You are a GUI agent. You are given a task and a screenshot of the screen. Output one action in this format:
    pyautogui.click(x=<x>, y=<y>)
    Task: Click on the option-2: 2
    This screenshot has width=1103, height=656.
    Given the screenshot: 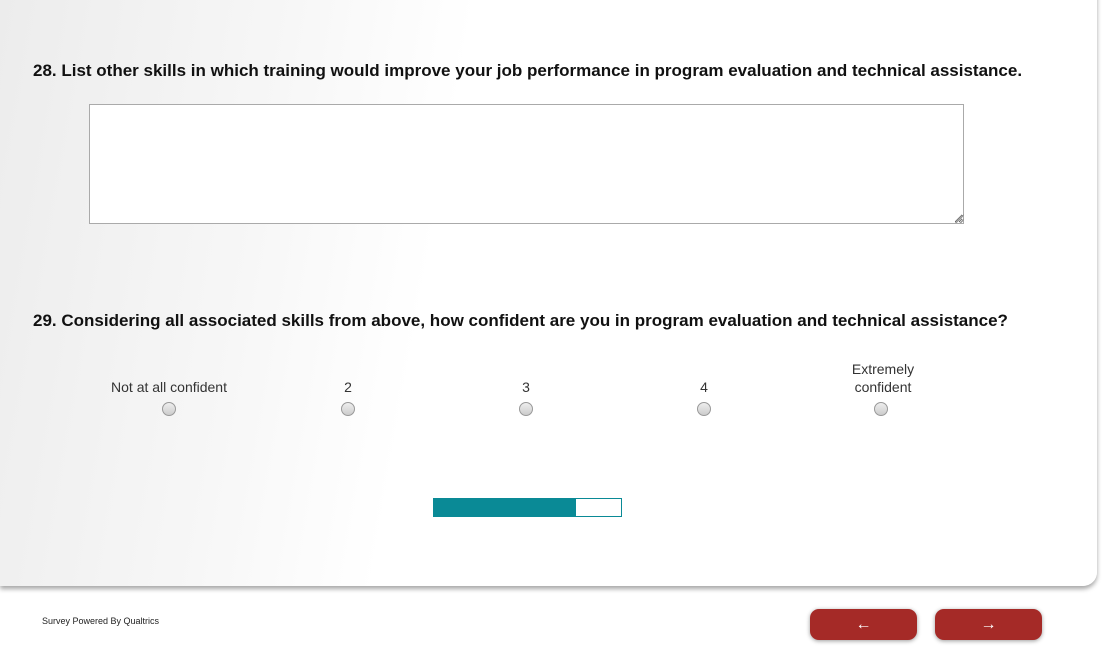 What is the action you would take?
    pyautogui.click(x=348, y=388)
    